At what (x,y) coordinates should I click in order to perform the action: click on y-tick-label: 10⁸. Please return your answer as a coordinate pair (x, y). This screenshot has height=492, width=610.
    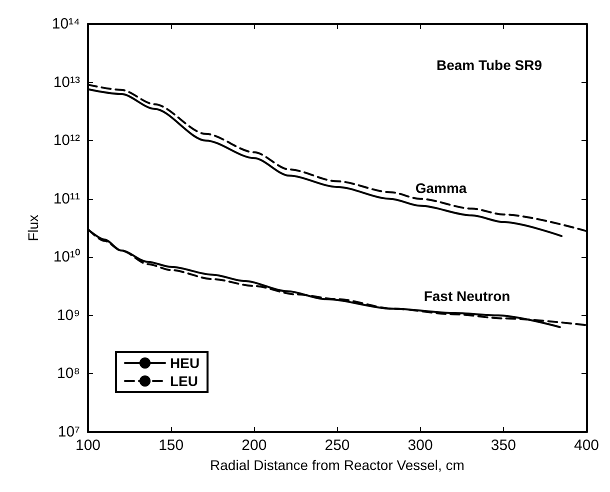
    Looking at the image, I should click on (68, 373).